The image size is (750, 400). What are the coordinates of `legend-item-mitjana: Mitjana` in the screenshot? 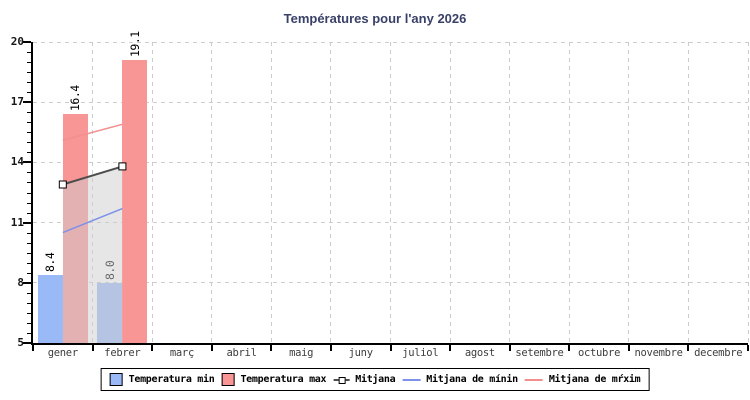 It's located at (364, 379).